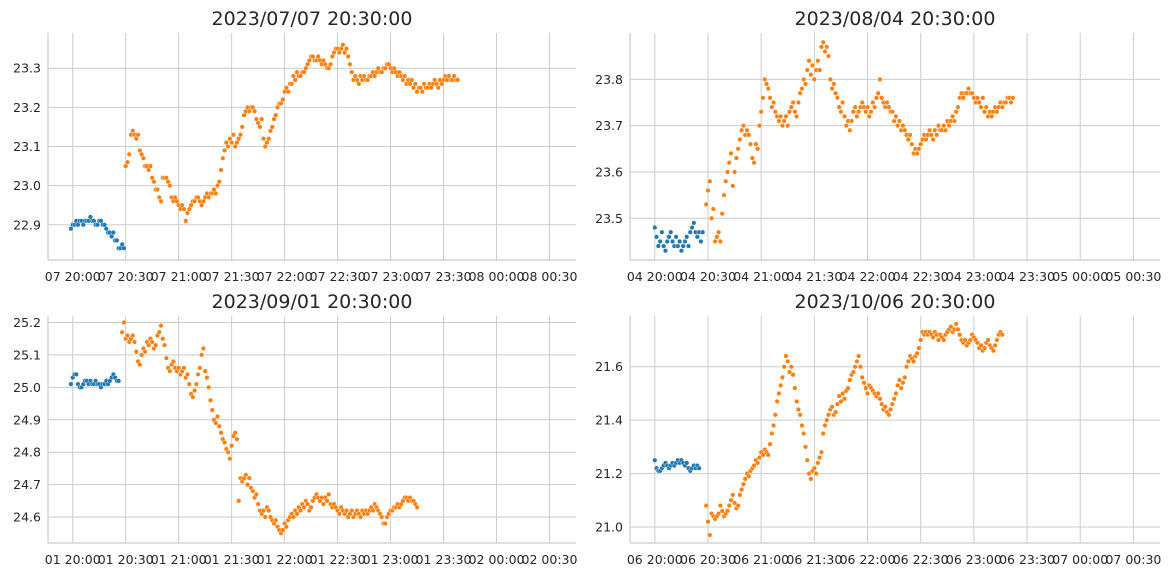 Image resolution: width=1171 pixels, height=581 pixels. I want to click on x-tick-label: 05 00:00, so click(1080, 276).